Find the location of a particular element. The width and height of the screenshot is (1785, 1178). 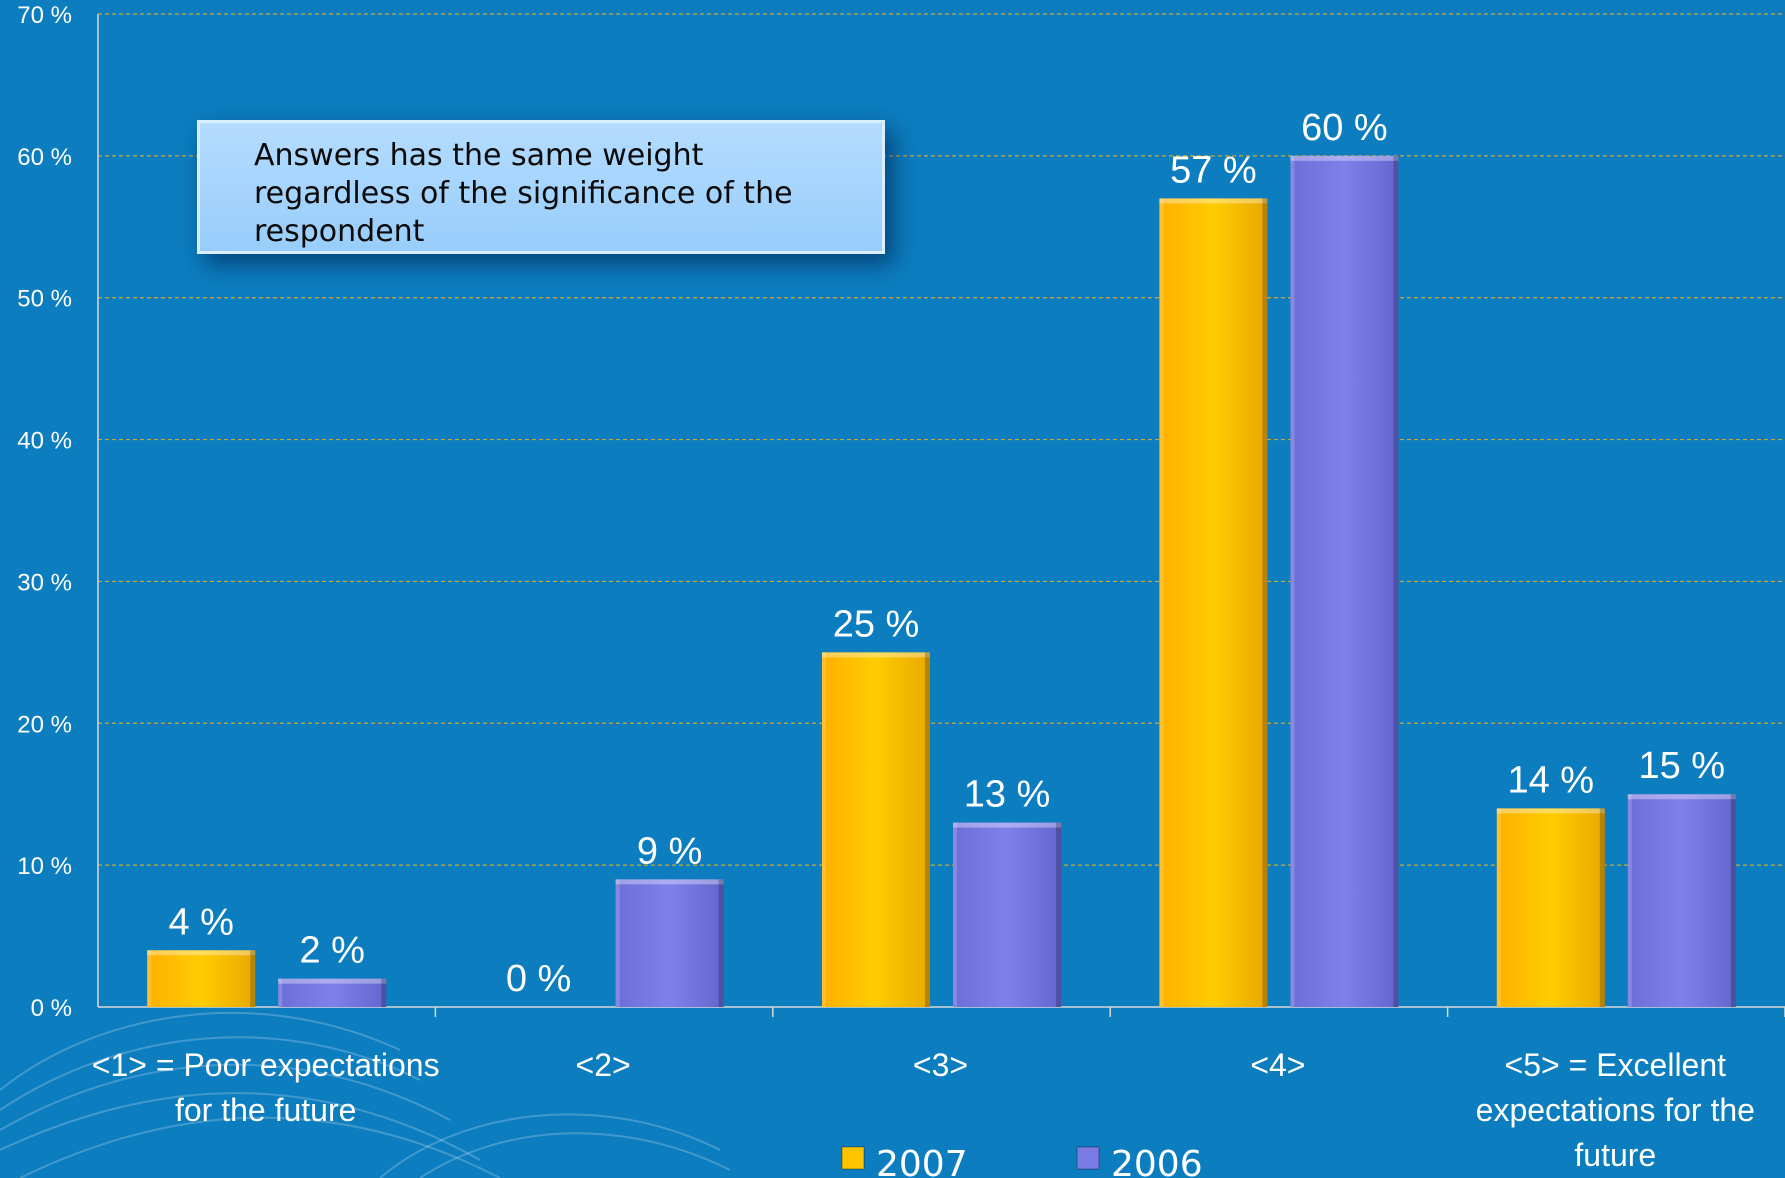

legend-item-2006: 2006 is located at coordinates (1139, 1161).